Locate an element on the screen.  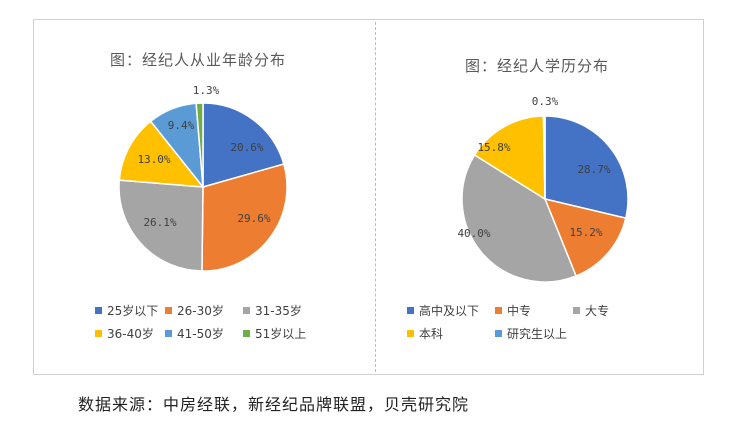
education-data-label-4: 0.3% is located at coordinates (545, 101).